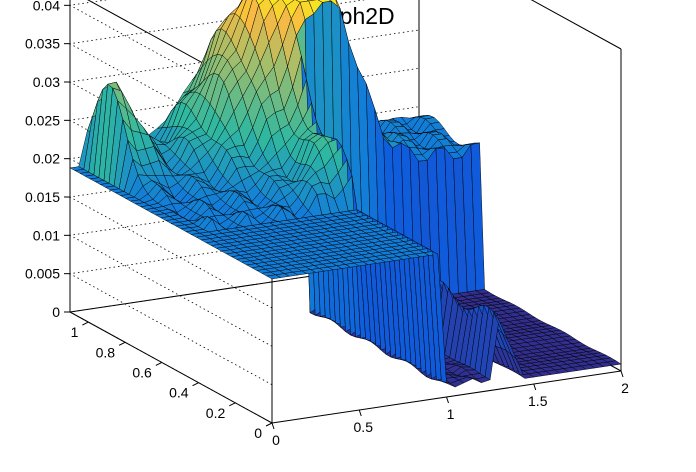  I want to click on y-tick-label: 0.2, so click(216, 413).